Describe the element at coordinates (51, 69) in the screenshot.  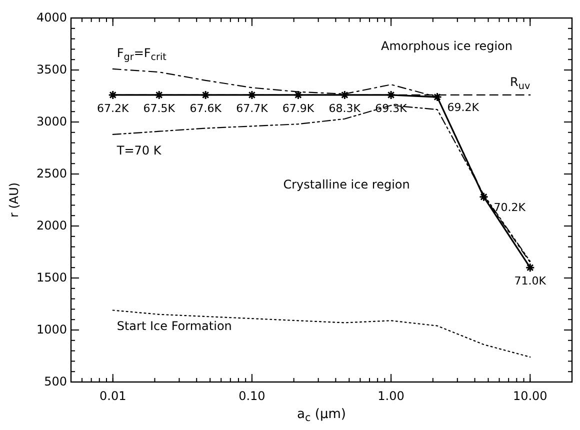
I see `y-tick-label: 3500` at that location.